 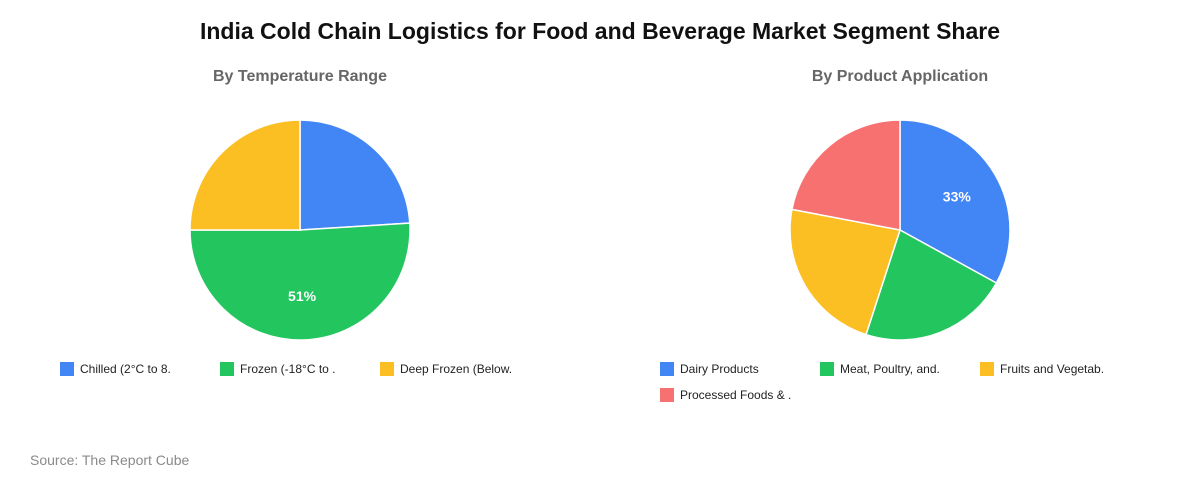 What do you see at coordinates (300, 281) in the screenshot?
I see `pie-slice-frozen-18-c-to` at bounding box center [300, 281].